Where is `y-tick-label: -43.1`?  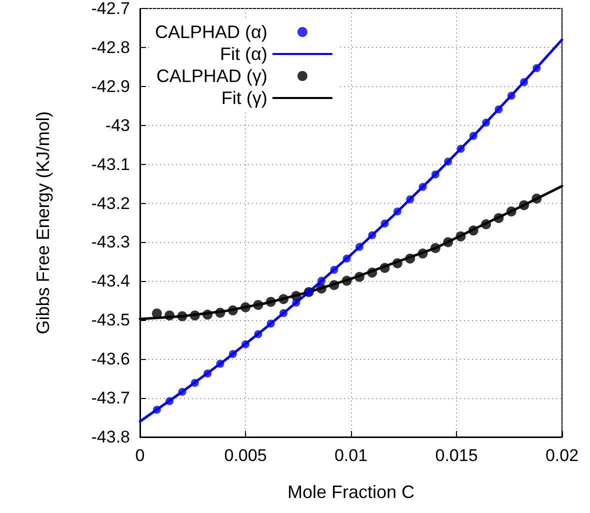 y-tick-label: -43.1 is located at coordinates (110, 164).